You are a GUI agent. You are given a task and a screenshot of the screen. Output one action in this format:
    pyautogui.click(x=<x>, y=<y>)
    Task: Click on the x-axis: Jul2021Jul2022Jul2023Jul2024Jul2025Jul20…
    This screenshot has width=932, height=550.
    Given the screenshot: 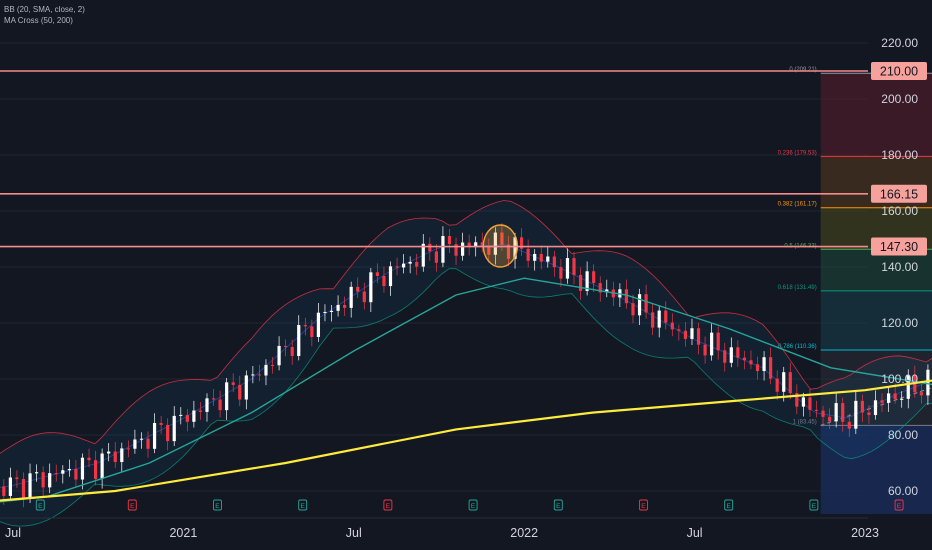 What is the action you would take?
    pyautogui.click(x=466, y=528)
    